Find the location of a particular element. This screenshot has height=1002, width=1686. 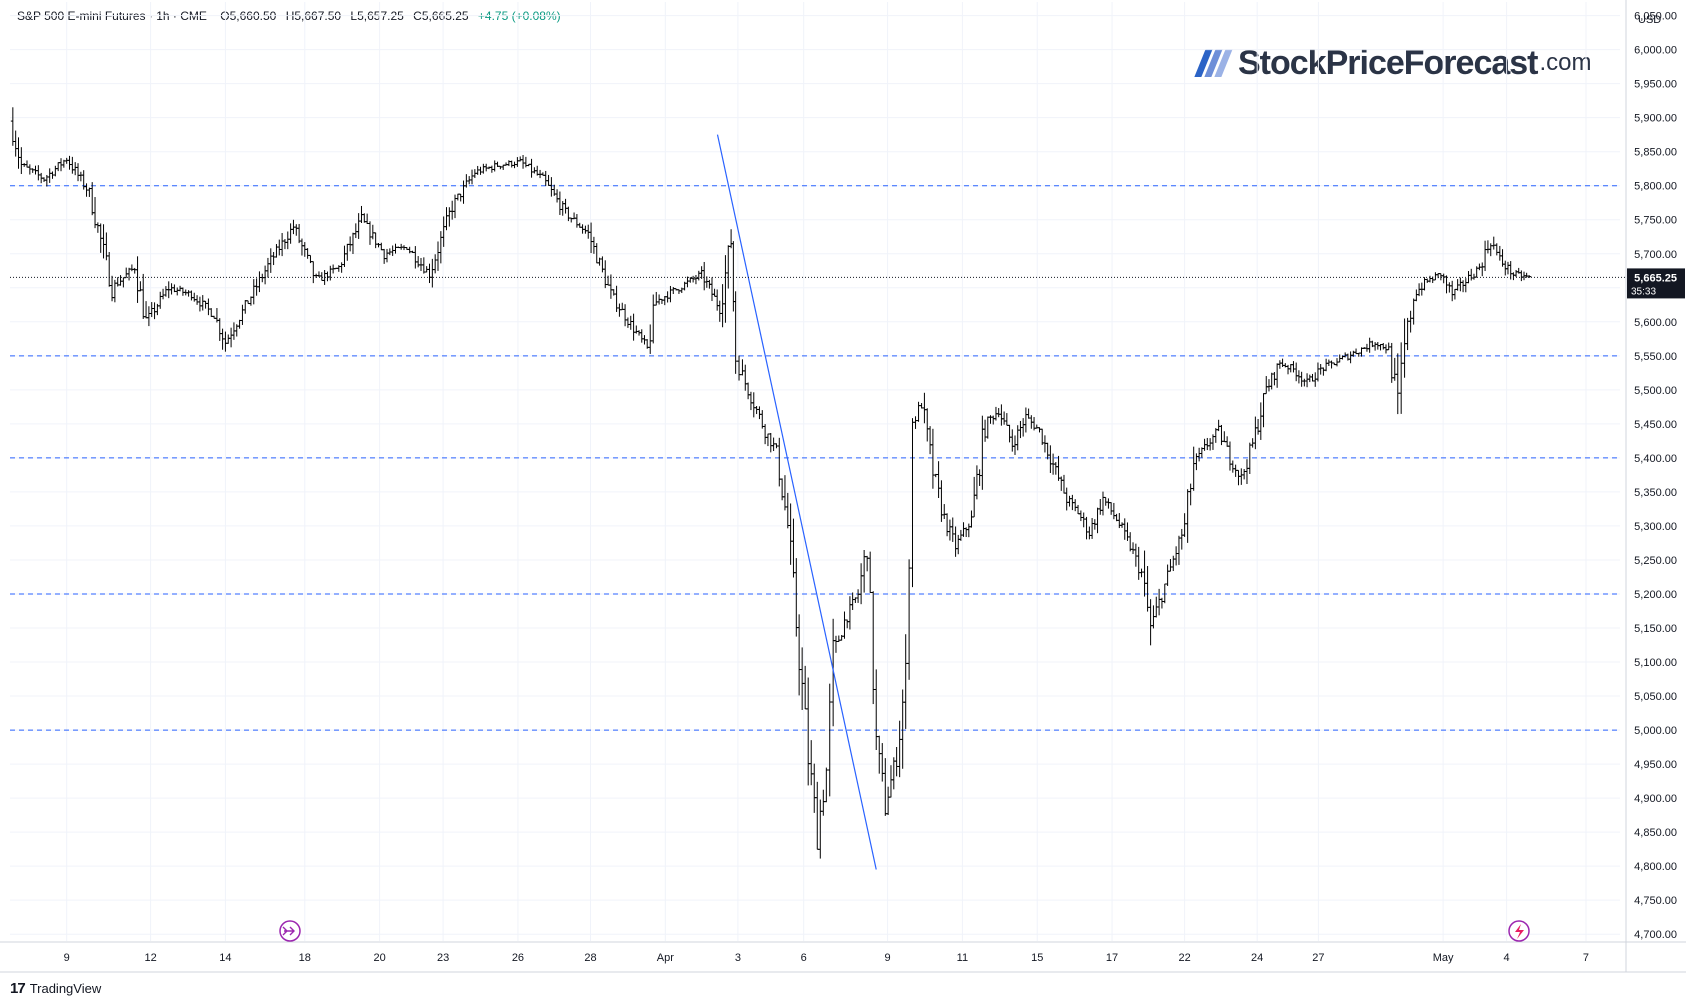

x-tick-label: 18 is located at coordinates (305, 958).